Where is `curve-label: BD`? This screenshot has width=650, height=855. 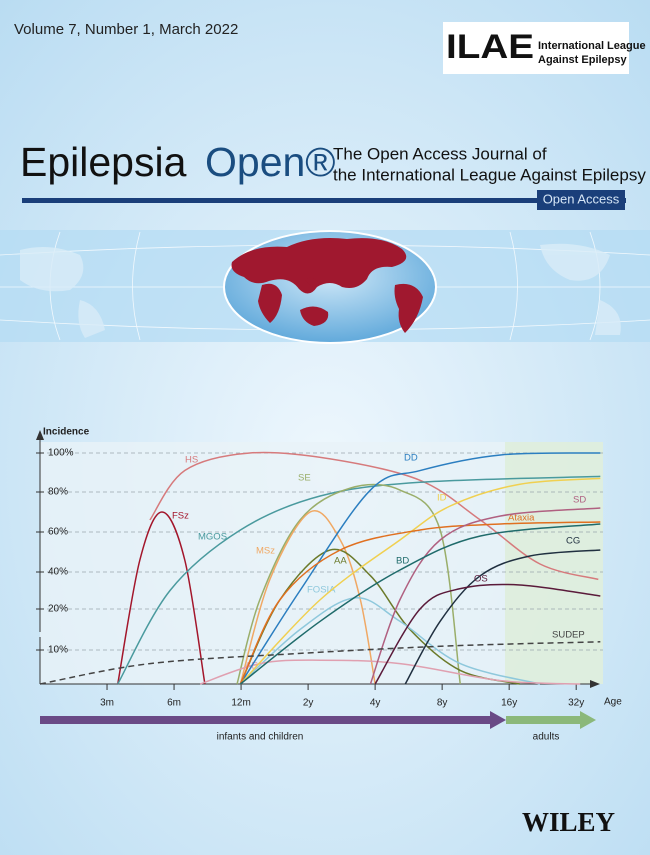 curve-label: BD is located at coordinates (402, 561).